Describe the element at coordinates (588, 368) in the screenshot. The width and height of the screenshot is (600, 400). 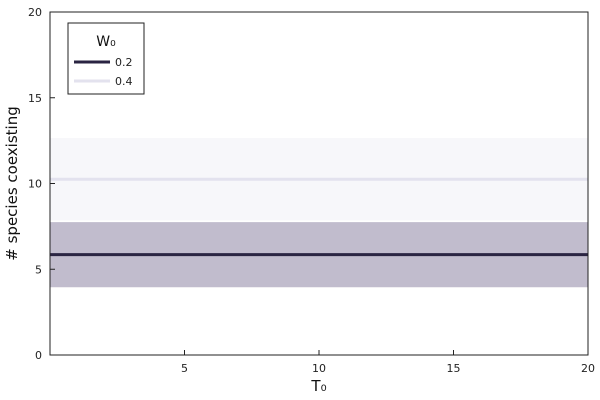
I see `x-tick-label: 20` at that location.